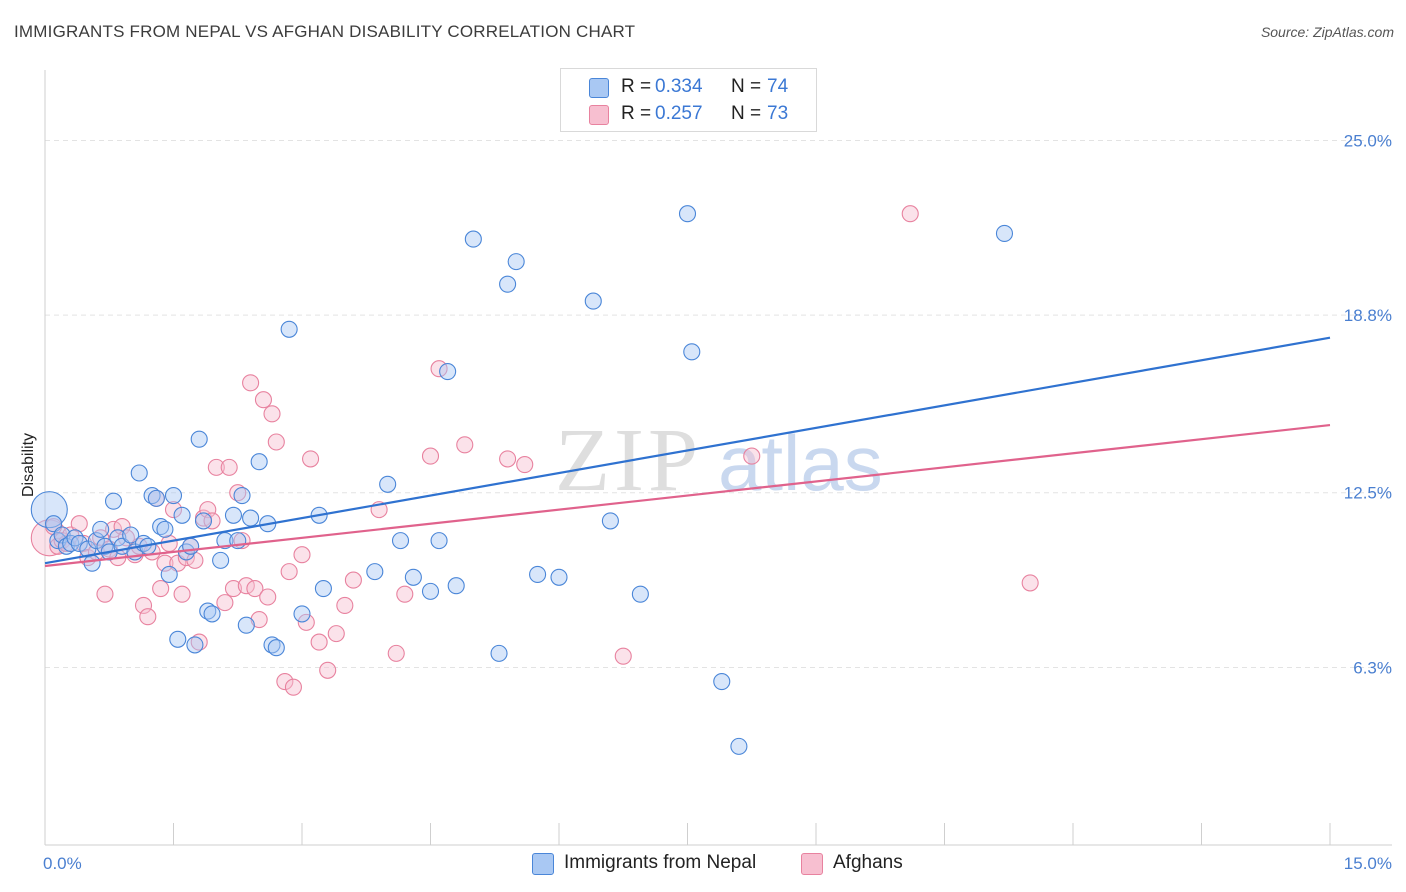  Describe the element at coordinates (778, 86) in the screenshot. I see `legend-n-value: 74` at that location.